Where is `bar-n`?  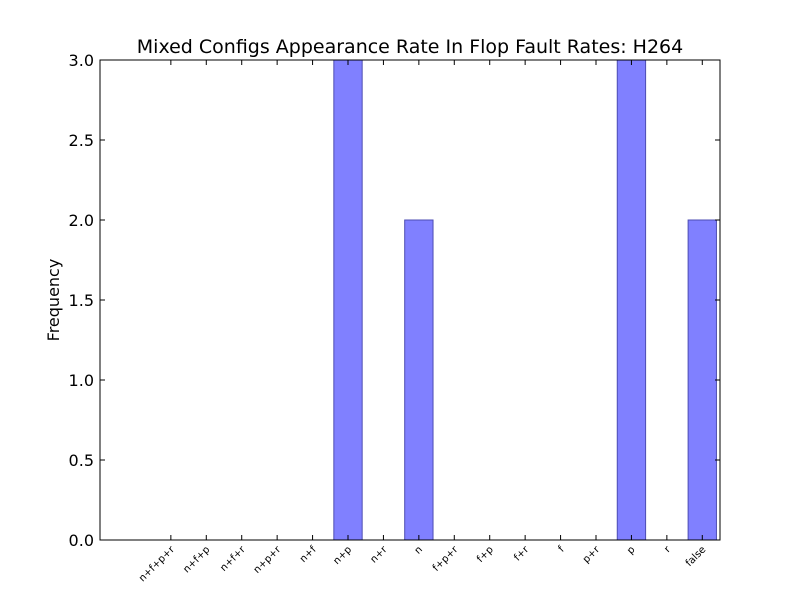
bar-n is located at coordinates (419, 380).